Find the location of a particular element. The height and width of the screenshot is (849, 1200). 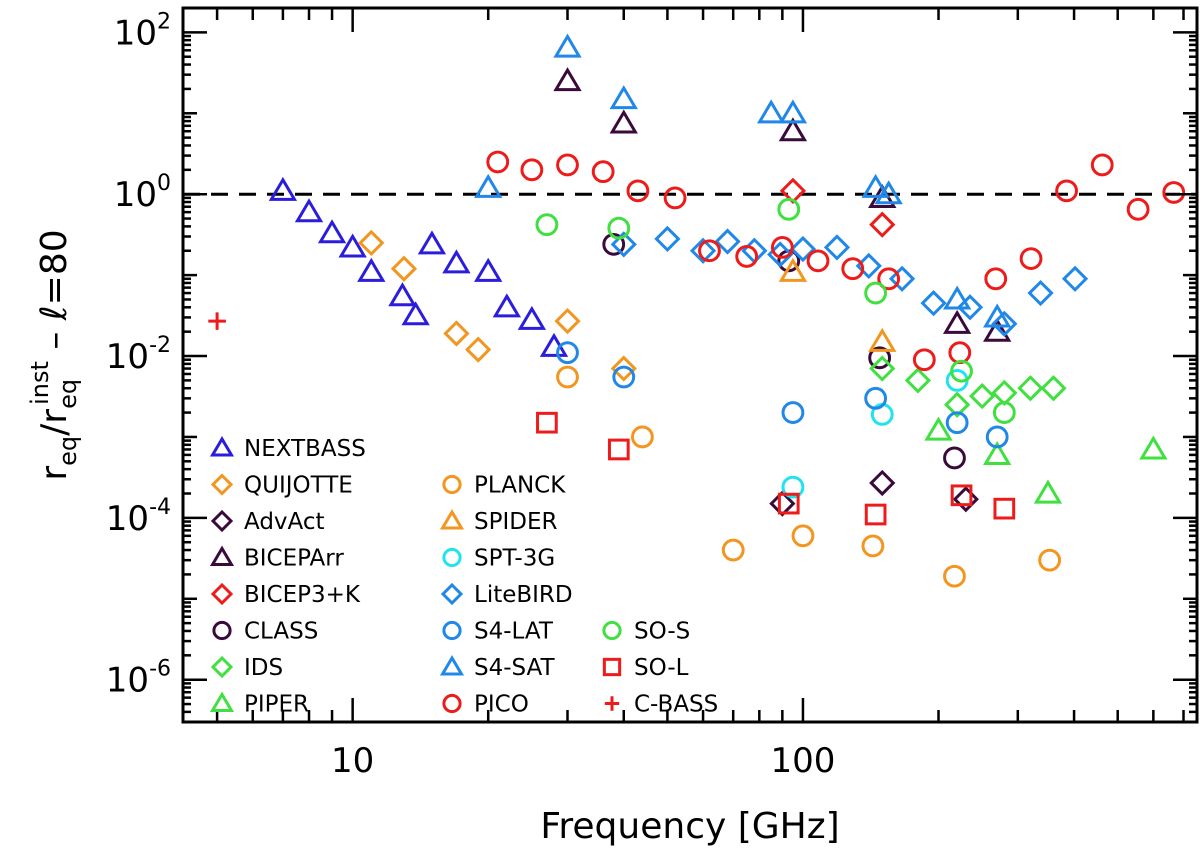

legend-item-bicep3-k: BICEP3+K is located at coordinates (285, 595).